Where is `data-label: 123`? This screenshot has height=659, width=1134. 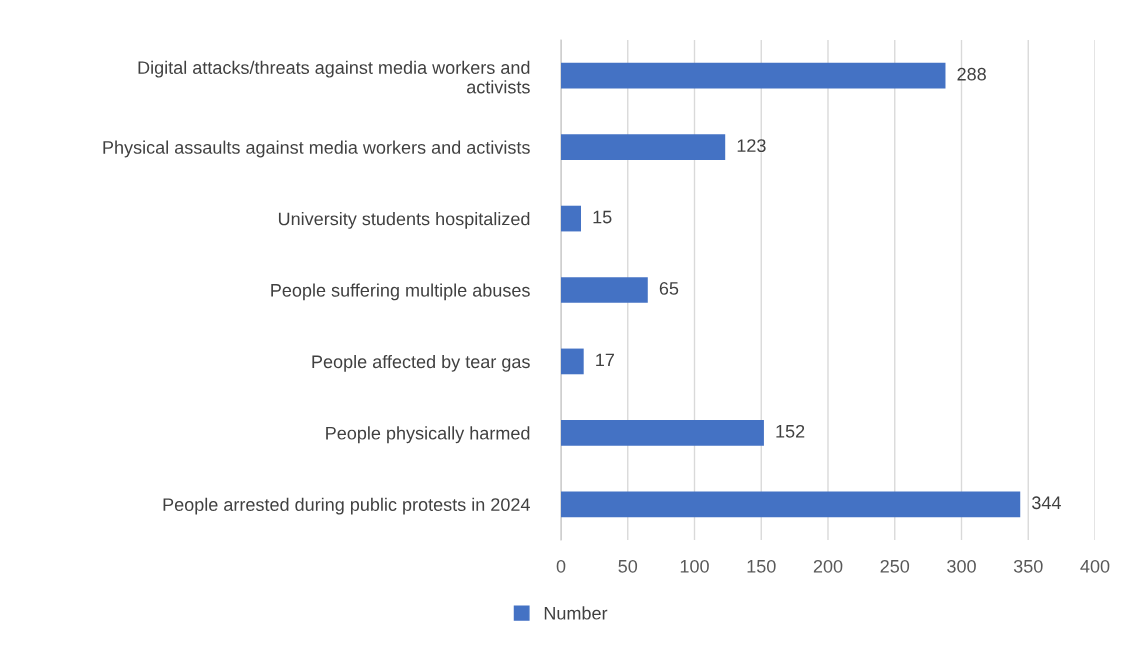 data-label: 123 is located at coordinates (751, 145).